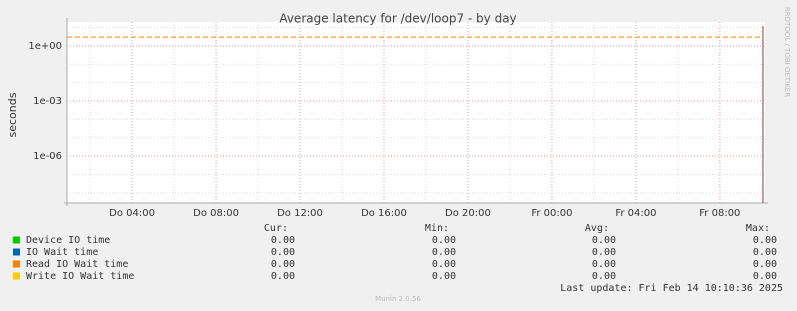 This screenshot has height=311, width=797. What do you see at coordinates (132, 213) in the screenshot?
I see `x-tick-label: Do 04:00` at bounding box center [132, 213].